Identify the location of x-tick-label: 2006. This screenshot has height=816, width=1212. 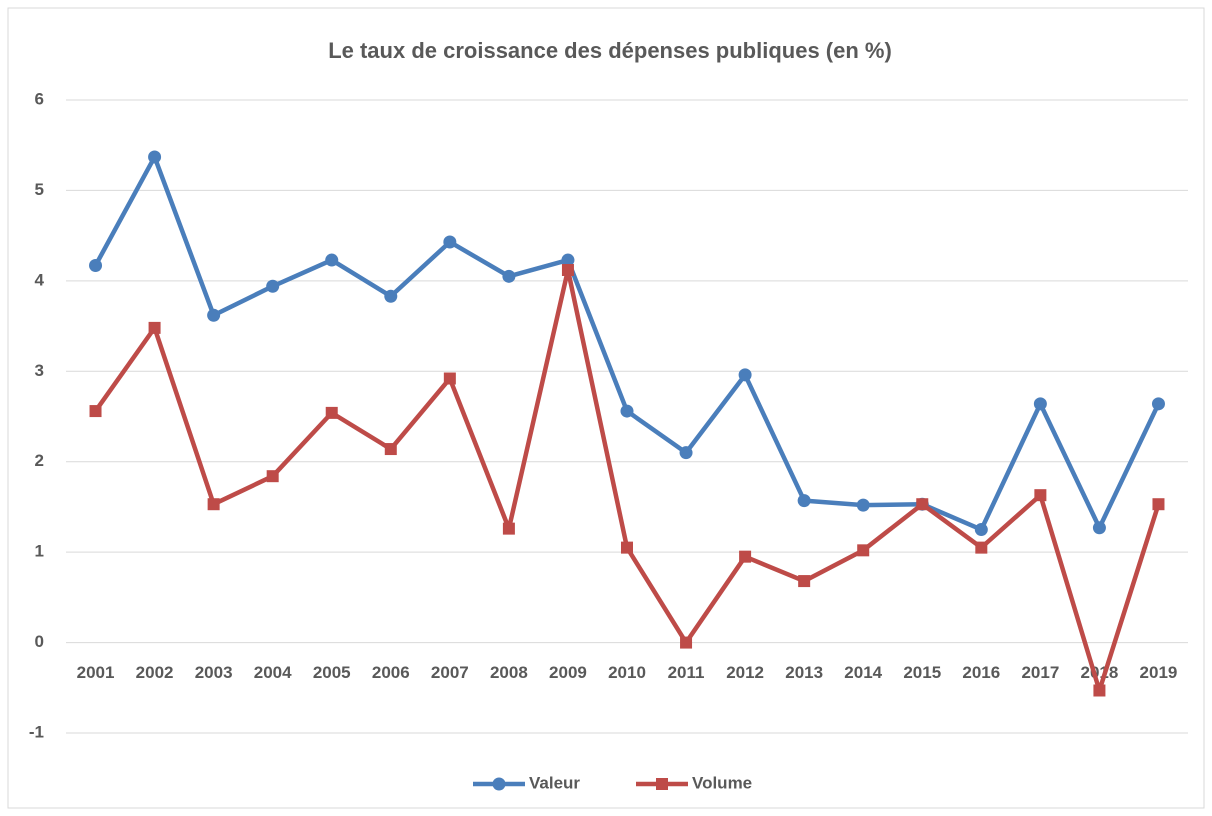
(391, 672).